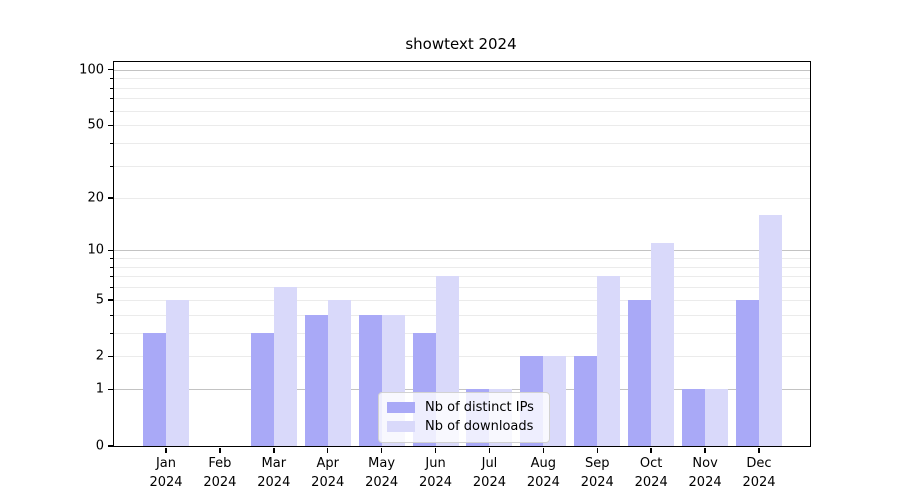 The image size is (900, 500). Describe the element at coordinates (705, 473) in the screenshot. I see `x-tick-label: Nov 2024` at that location.